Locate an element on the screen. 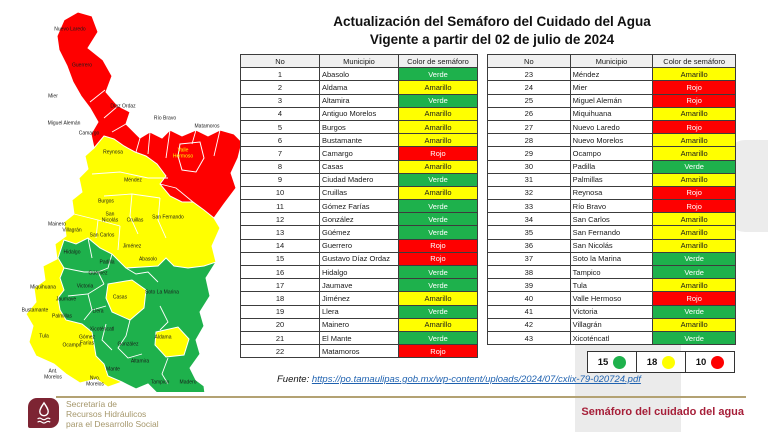  summary-count: 15 is located at coordinates (603, 362).